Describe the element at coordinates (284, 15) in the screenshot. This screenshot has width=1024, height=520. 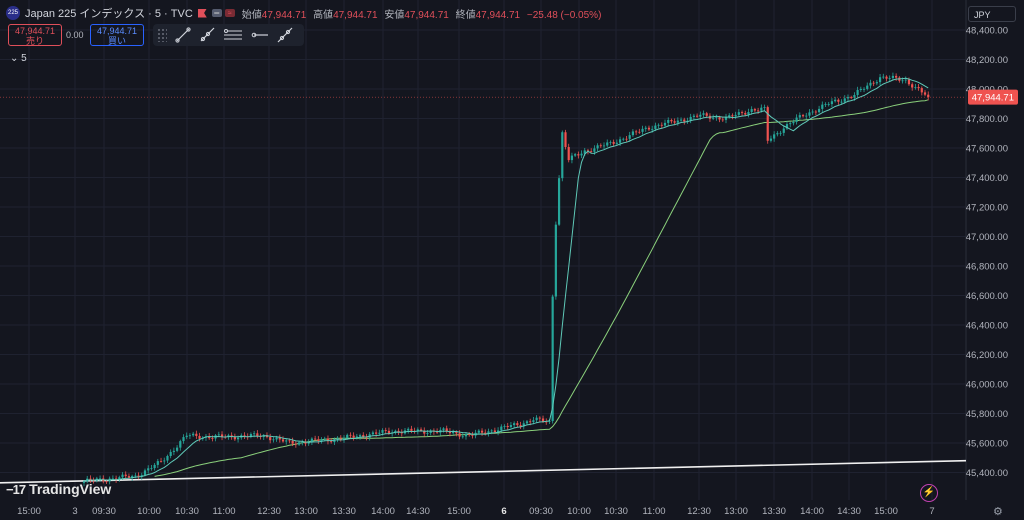
I see `open-value: 47,944.71` at that location.